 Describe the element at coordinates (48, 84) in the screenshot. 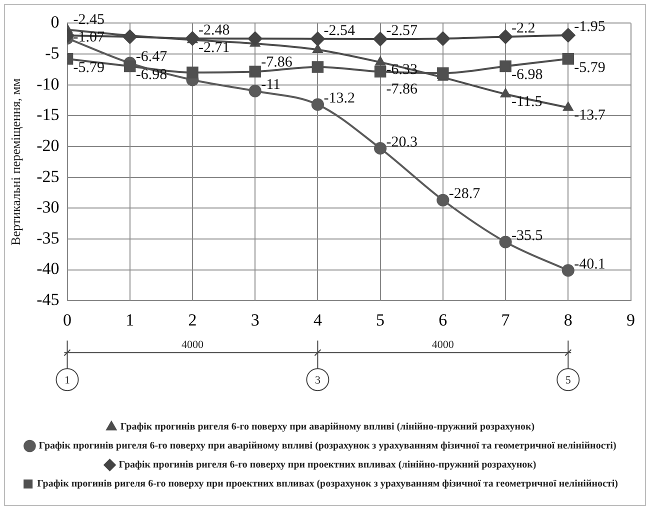

I see `y-tick-label: -10` at that location.